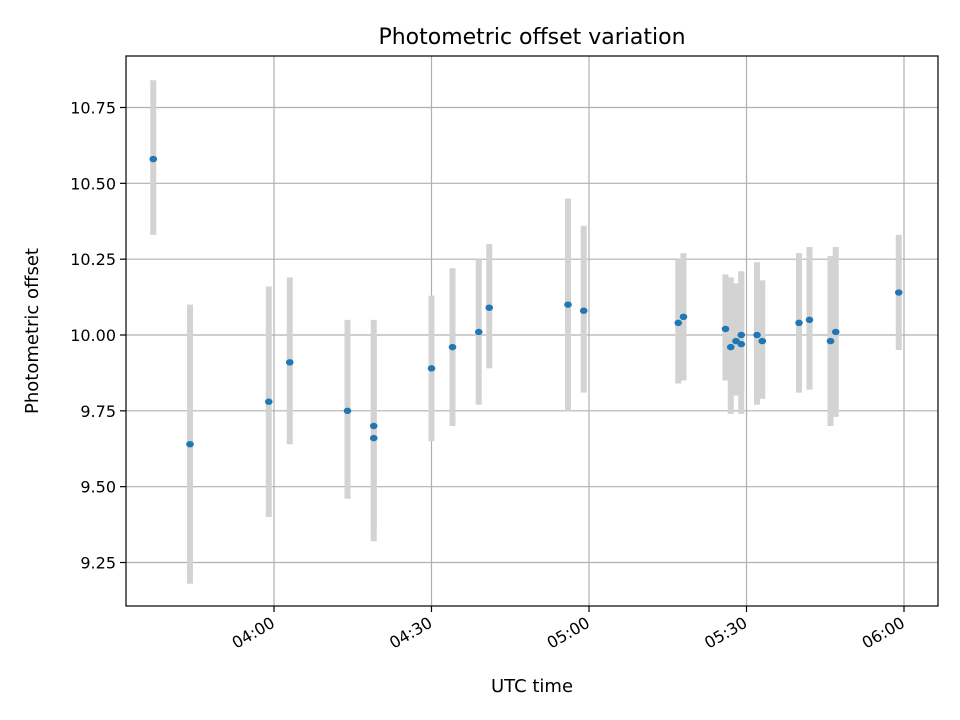 The height and width of the screenshot is (720, 960). Describe the element at coordinates (93, 183) in the screenshot. I see `y-tick-label: 10.50` at that location.